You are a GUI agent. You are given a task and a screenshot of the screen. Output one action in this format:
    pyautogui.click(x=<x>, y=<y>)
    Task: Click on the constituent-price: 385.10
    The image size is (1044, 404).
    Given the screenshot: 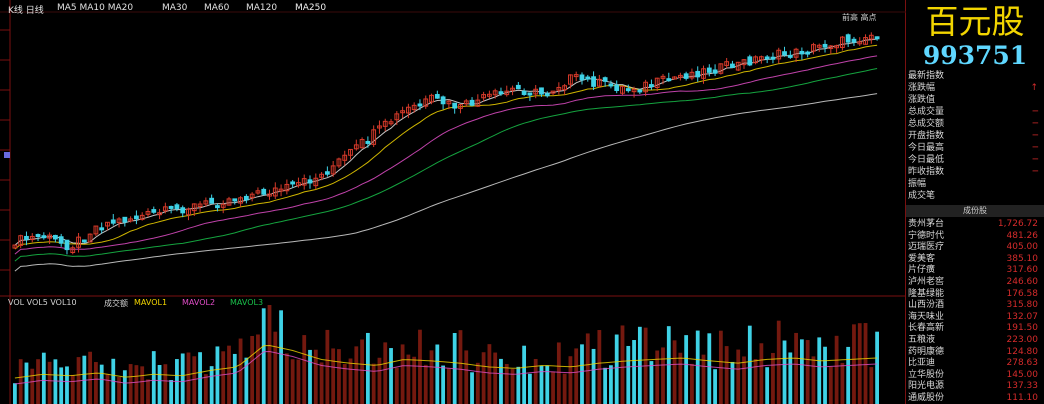 What is the action you would take?
    pyautogui.click(x=1022, y=258)
    